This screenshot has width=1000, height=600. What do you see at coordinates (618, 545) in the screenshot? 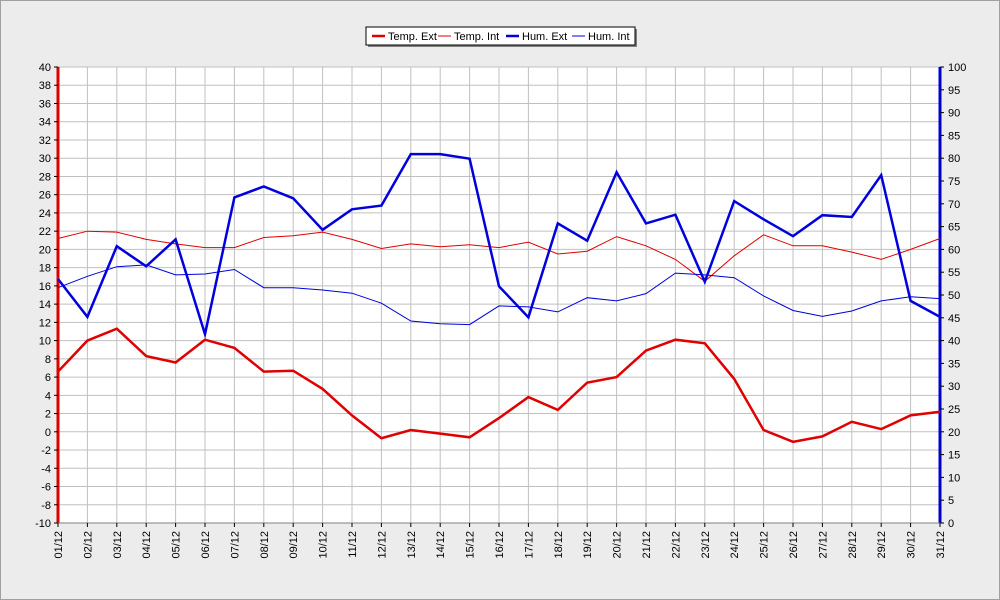
I see `x-tick-label: 20/12` at bounding box center [618, 545].